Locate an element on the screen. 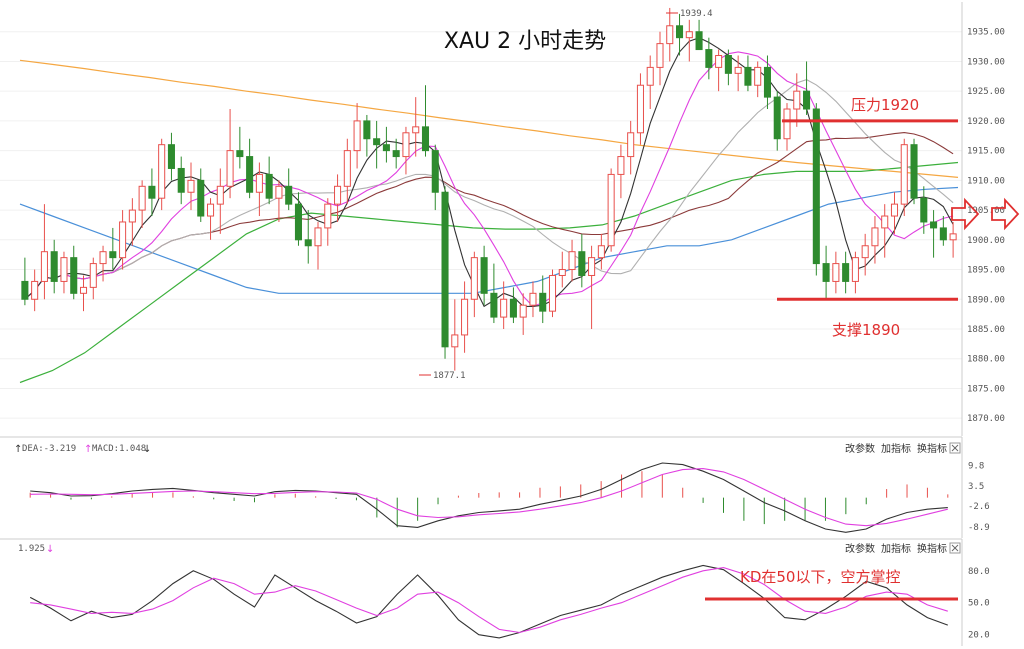 Image resolution: width=1024 pixels, height=649 pixels. macd-y-tick-label: -2.6 is located at coordinates (979, 507).